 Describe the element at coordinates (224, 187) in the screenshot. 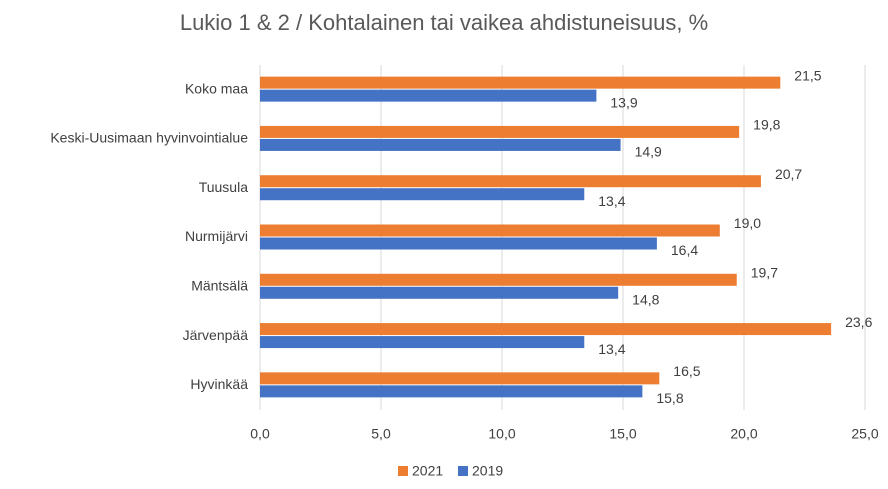

I see `y-tick-label: Tuusula` at that location.